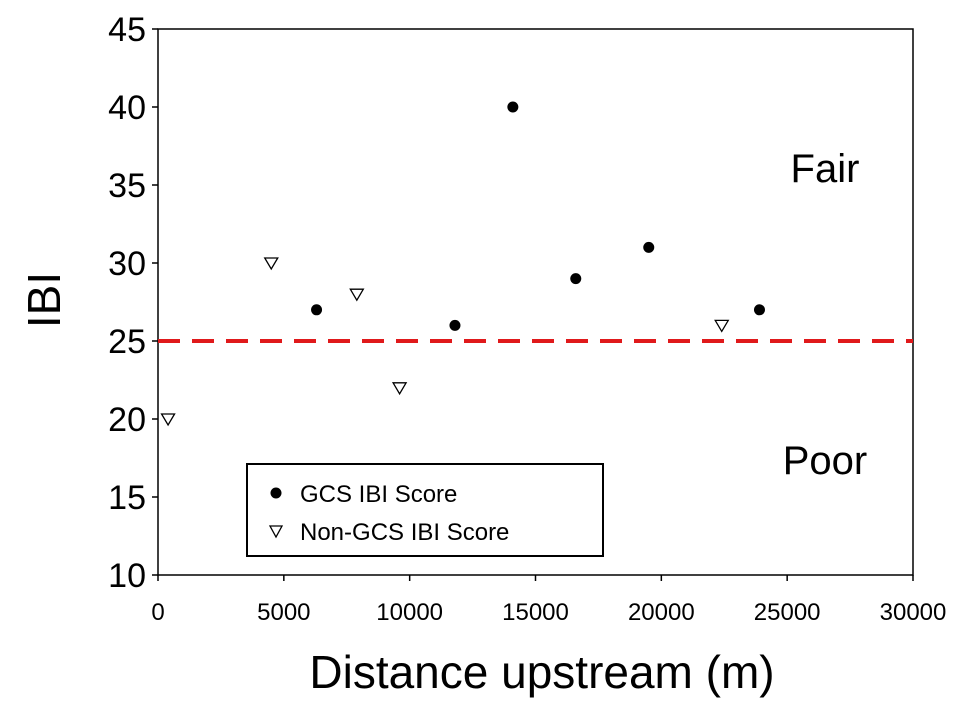 The image size is (959, 703). What do you see at coordinates (409, 612) in the screenshot?
I see `x-tick-label: 10000` at bounding box center [409, 612].